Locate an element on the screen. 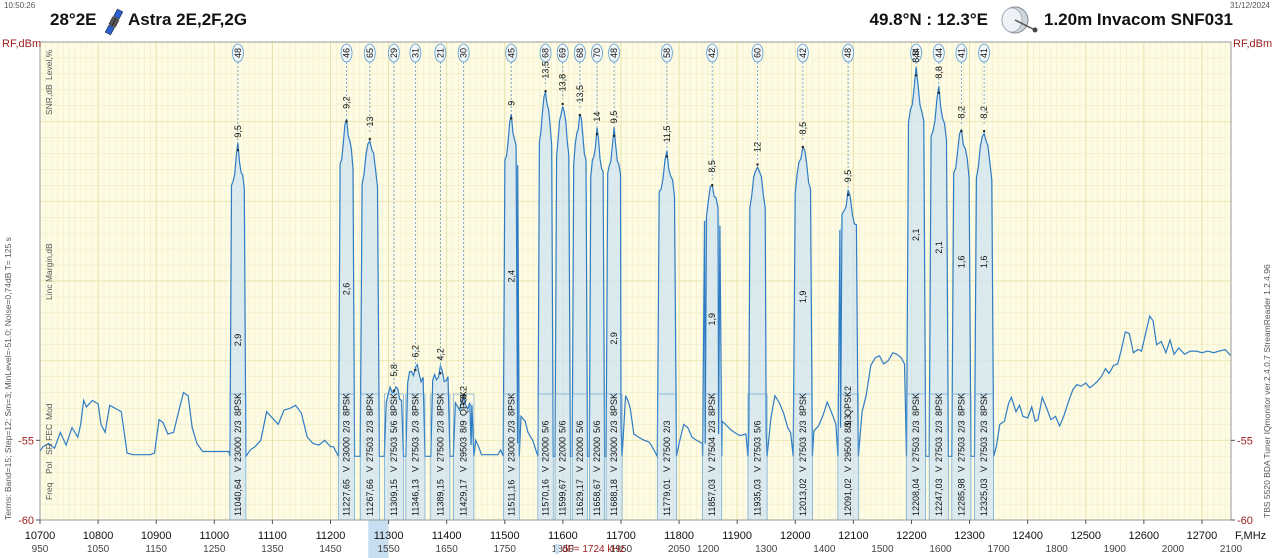 The width and height of the screenshot is (1274, 558). if-tick-label: 950 is located at coordinates (40, 549).